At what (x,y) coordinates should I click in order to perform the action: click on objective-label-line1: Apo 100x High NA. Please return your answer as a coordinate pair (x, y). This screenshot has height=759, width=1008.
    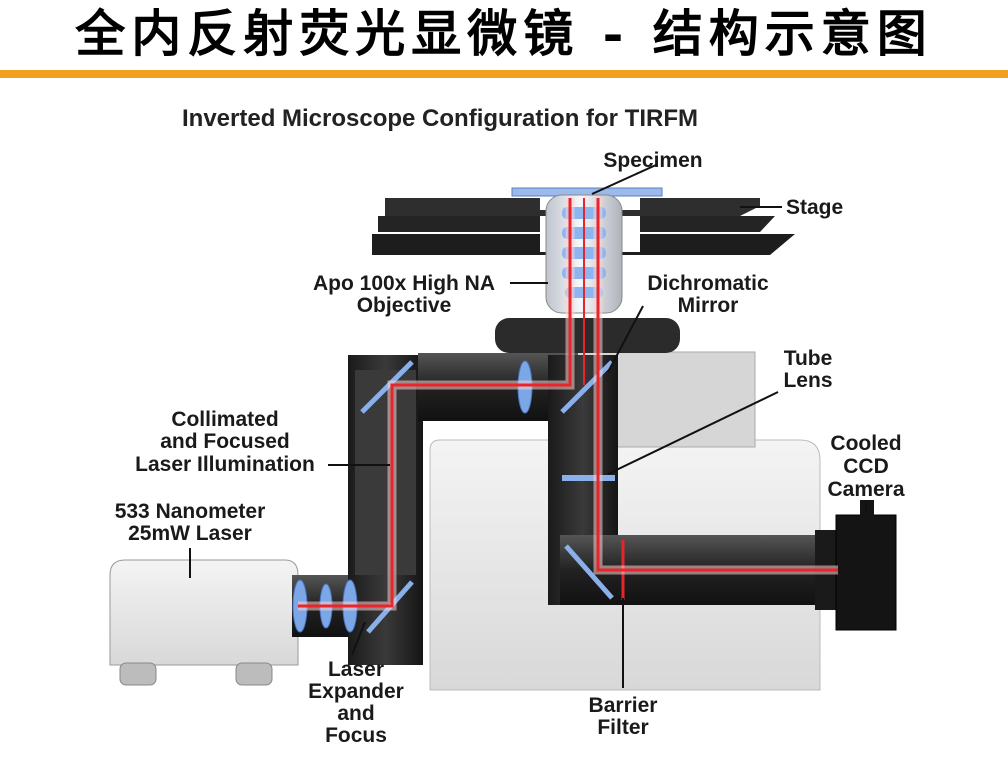
    Looking at the image, I should click on (404, 283).